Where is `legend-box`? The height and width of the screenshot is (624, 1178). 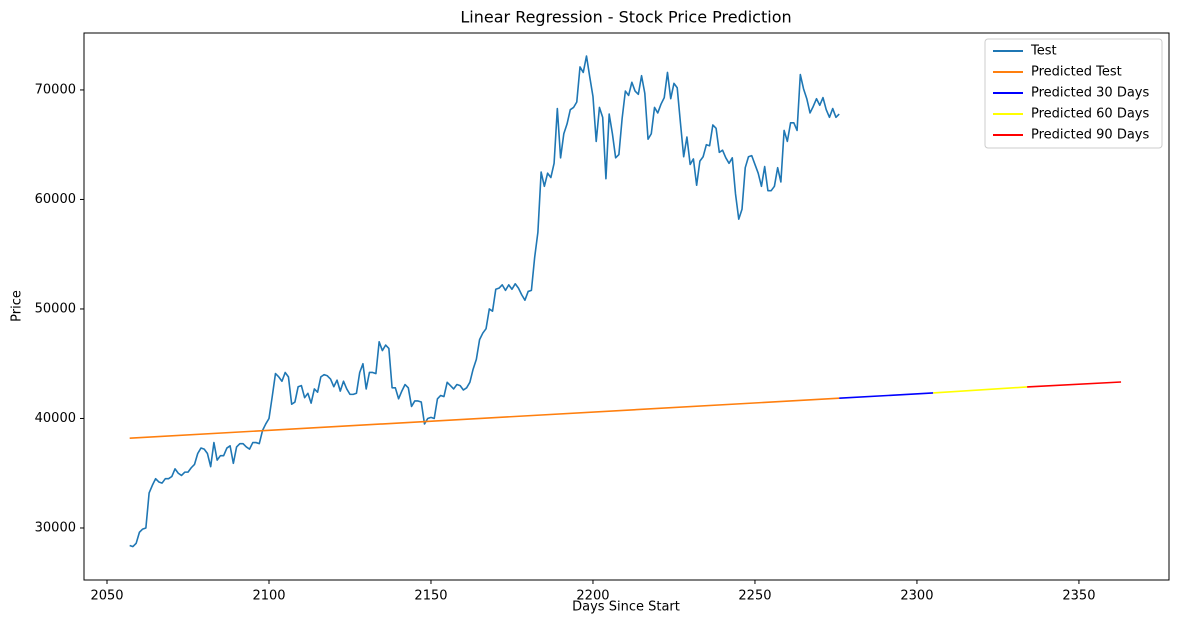 legend-box is located at coordinates (1073, 93).